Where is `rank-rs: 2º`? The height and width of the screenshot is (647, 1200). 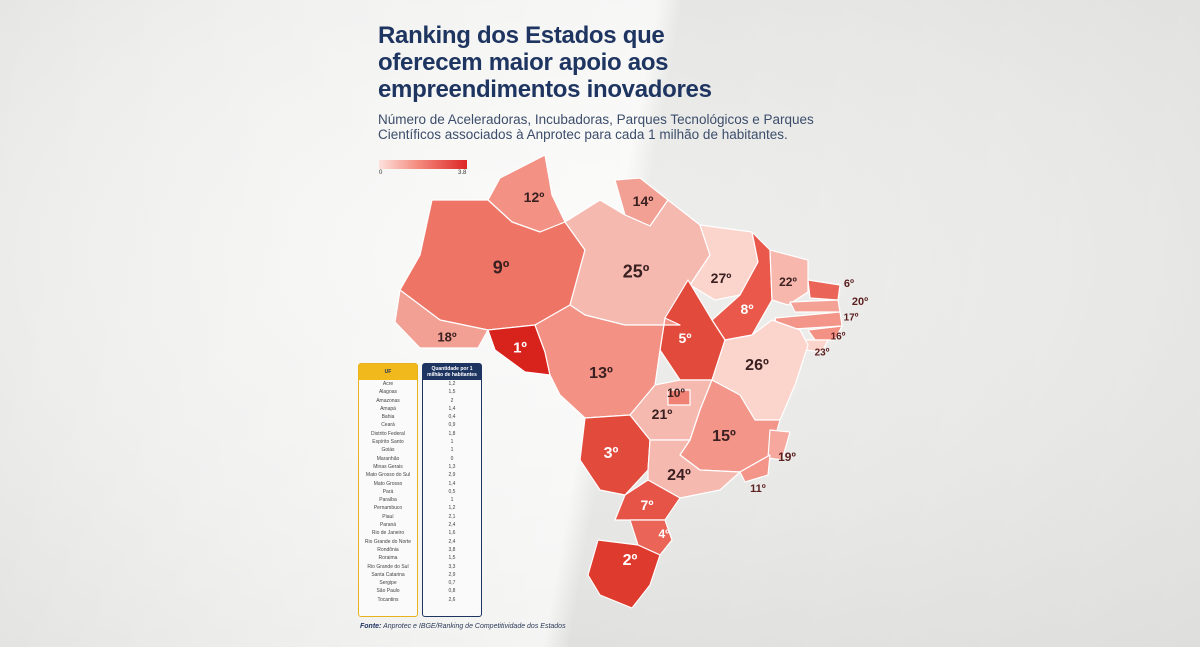 rank-rs: 2º is located at coordinates (630, 560).